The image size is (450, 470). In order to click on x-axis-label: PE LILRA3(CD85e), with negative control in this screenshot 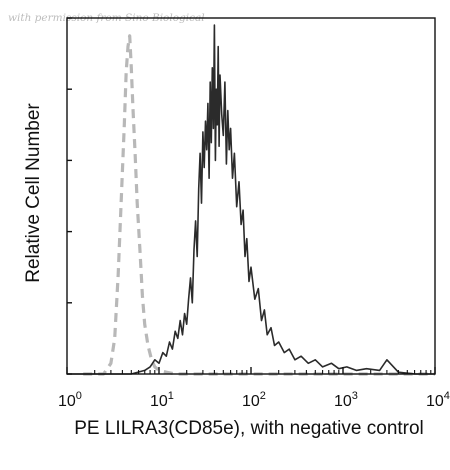, I will do `click(249, 428)`.